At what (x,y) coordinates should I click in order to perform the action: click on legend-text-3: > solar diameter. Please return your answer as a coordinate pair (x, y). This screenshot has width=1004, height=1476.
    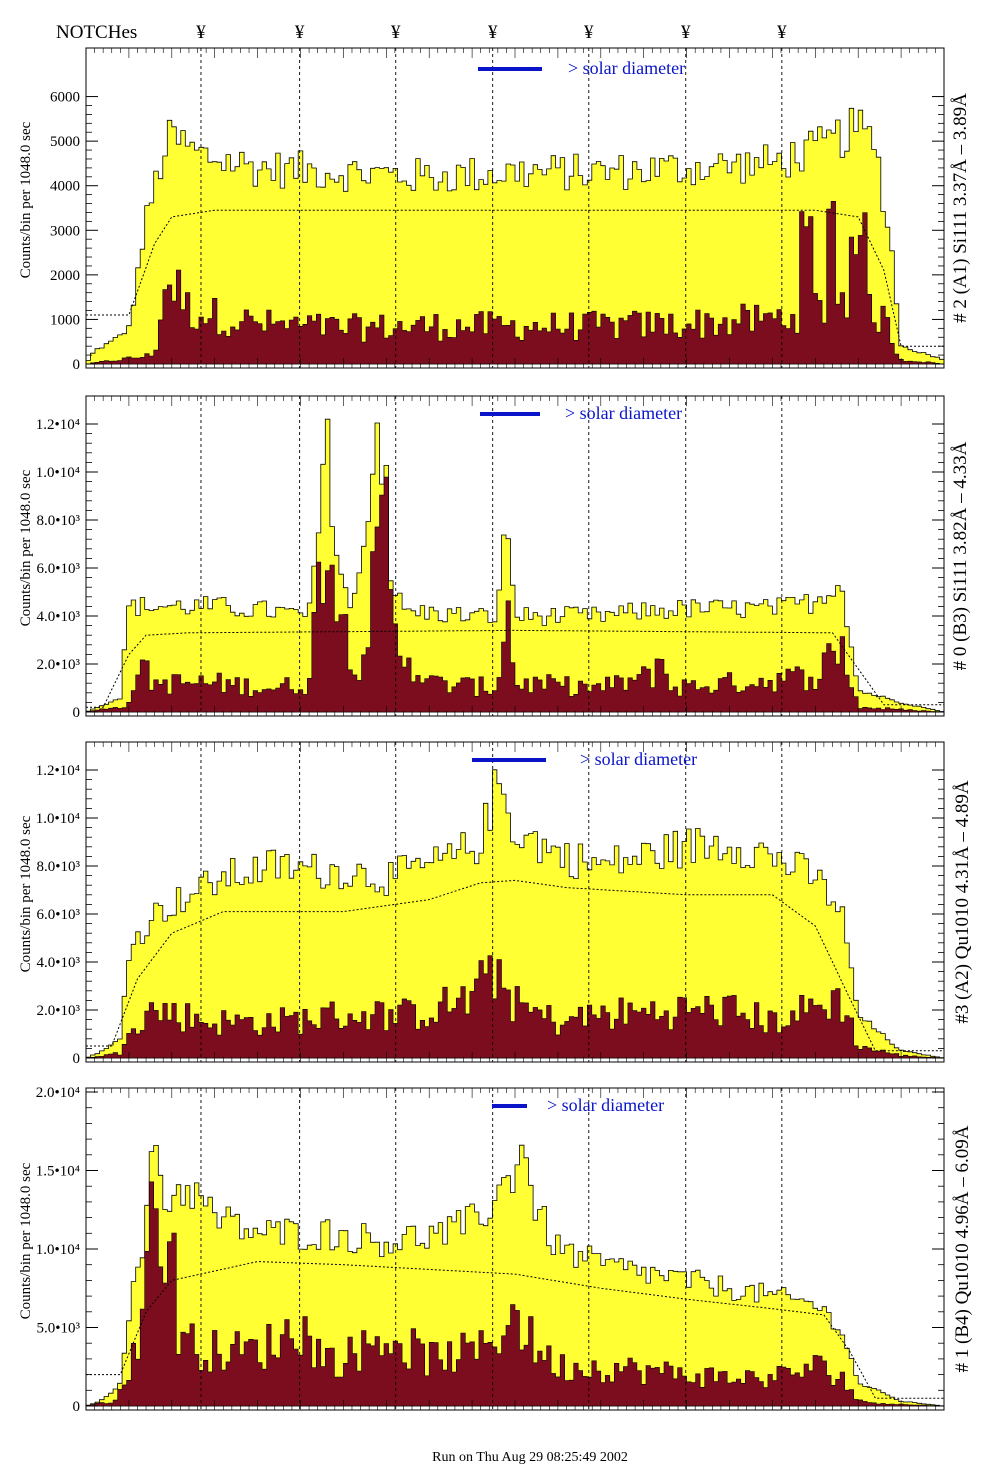
    Looking at the image, I should click on (638, 759).